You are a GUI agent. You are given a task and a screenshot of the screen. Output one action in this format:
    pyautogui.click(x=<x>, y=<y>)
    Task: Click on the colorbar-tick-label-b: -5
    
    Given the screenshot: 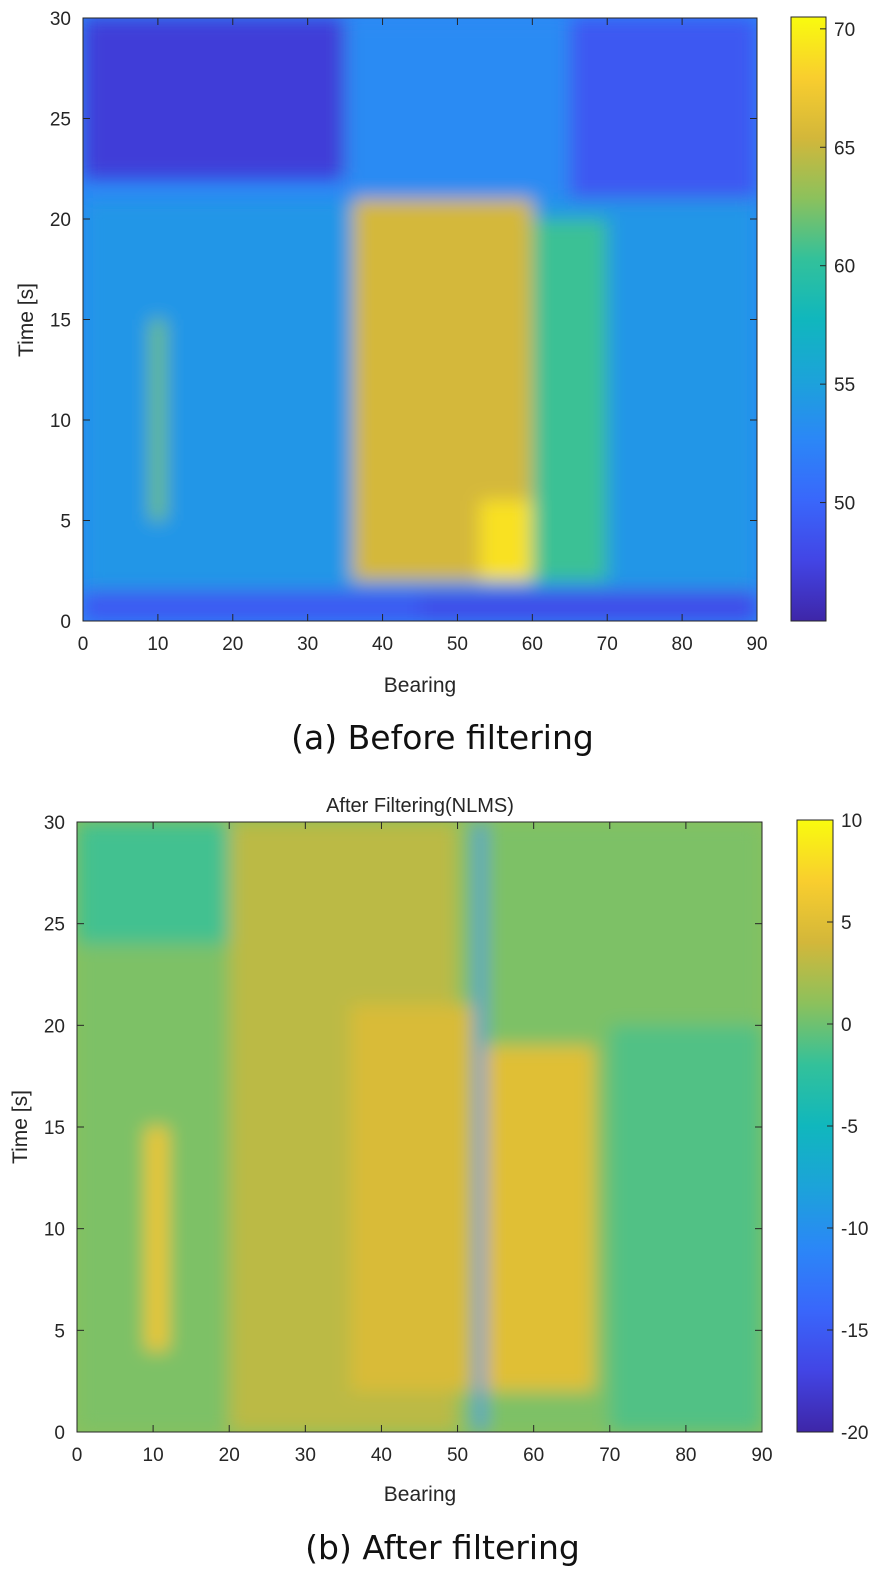 What is the action you would take?
    pyautogui.click(x=849, y=1127)
    